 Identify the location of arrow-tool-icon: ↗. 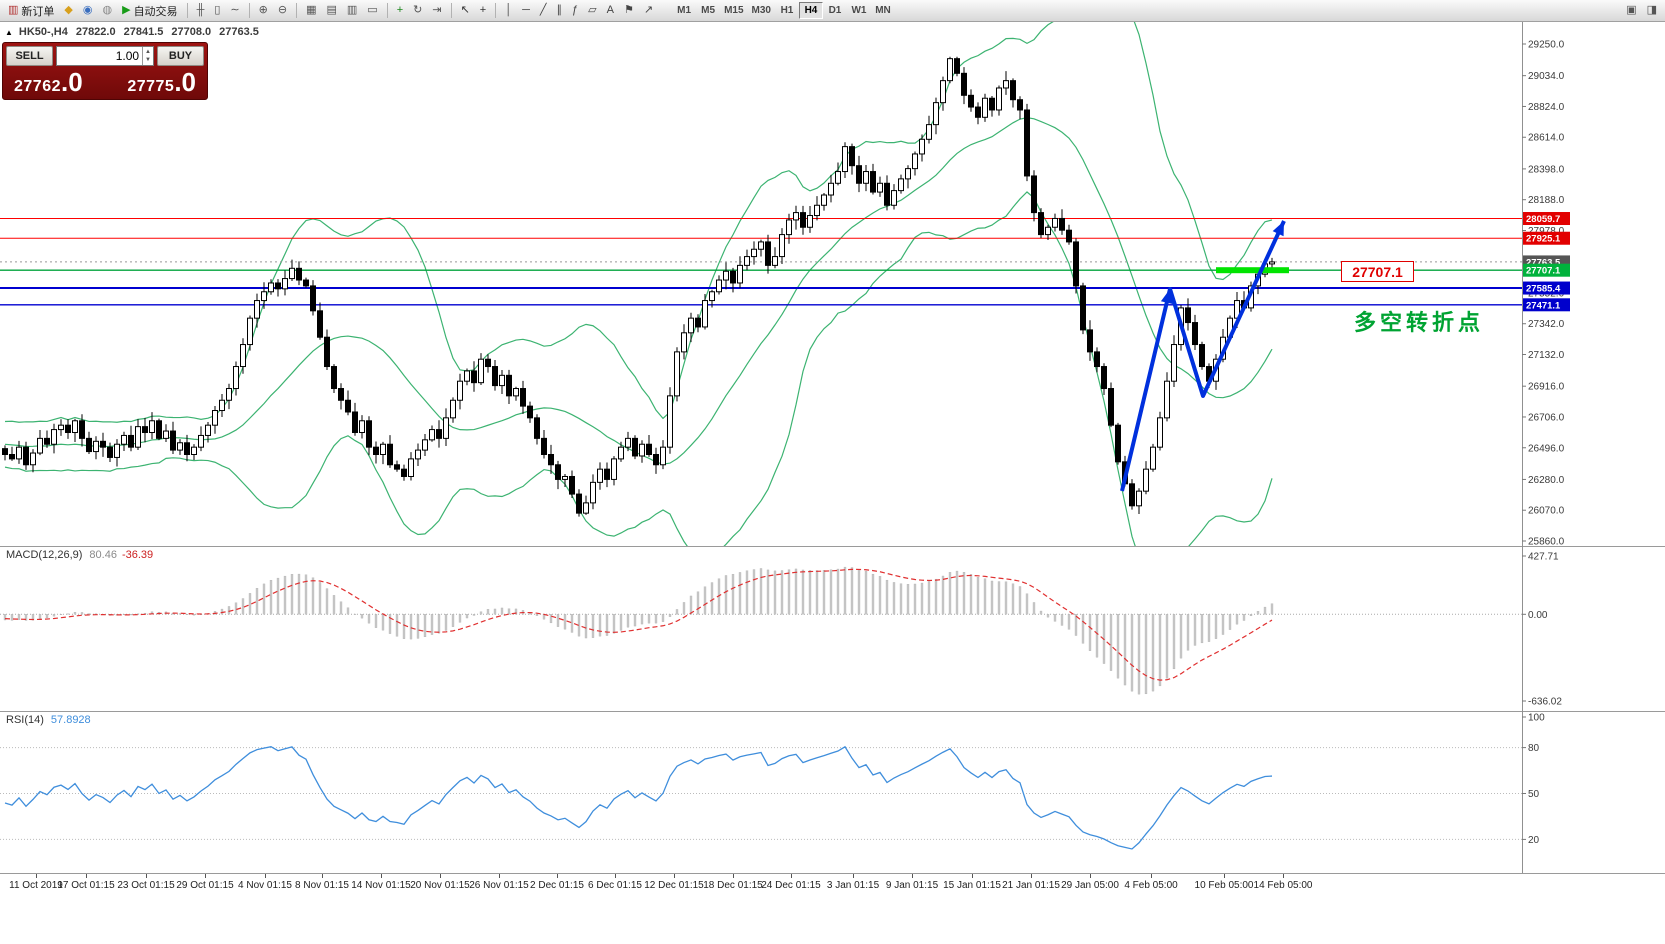
(648, 10).